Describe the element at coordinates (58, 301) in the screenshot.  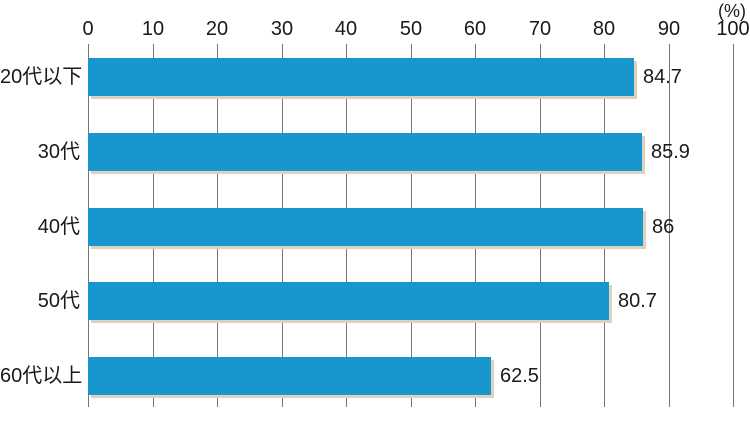
I see `category-label: 50代` at that location.